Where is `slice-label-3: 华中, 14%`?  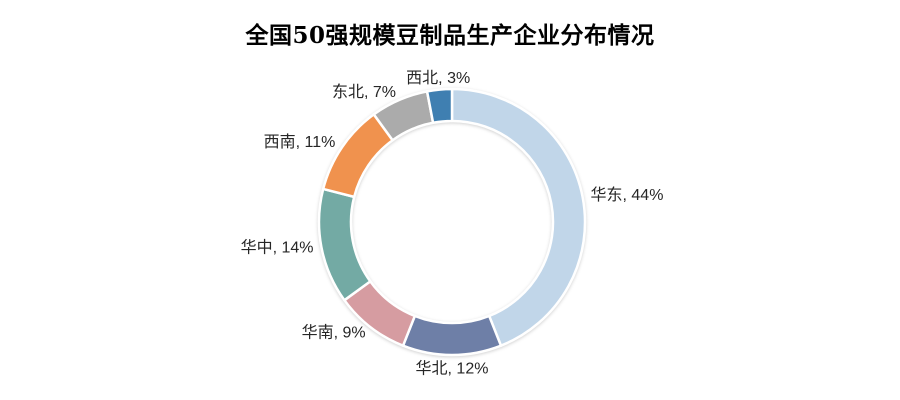 slice-label-3: 华中, 14% is located at coordinates (277, 248).